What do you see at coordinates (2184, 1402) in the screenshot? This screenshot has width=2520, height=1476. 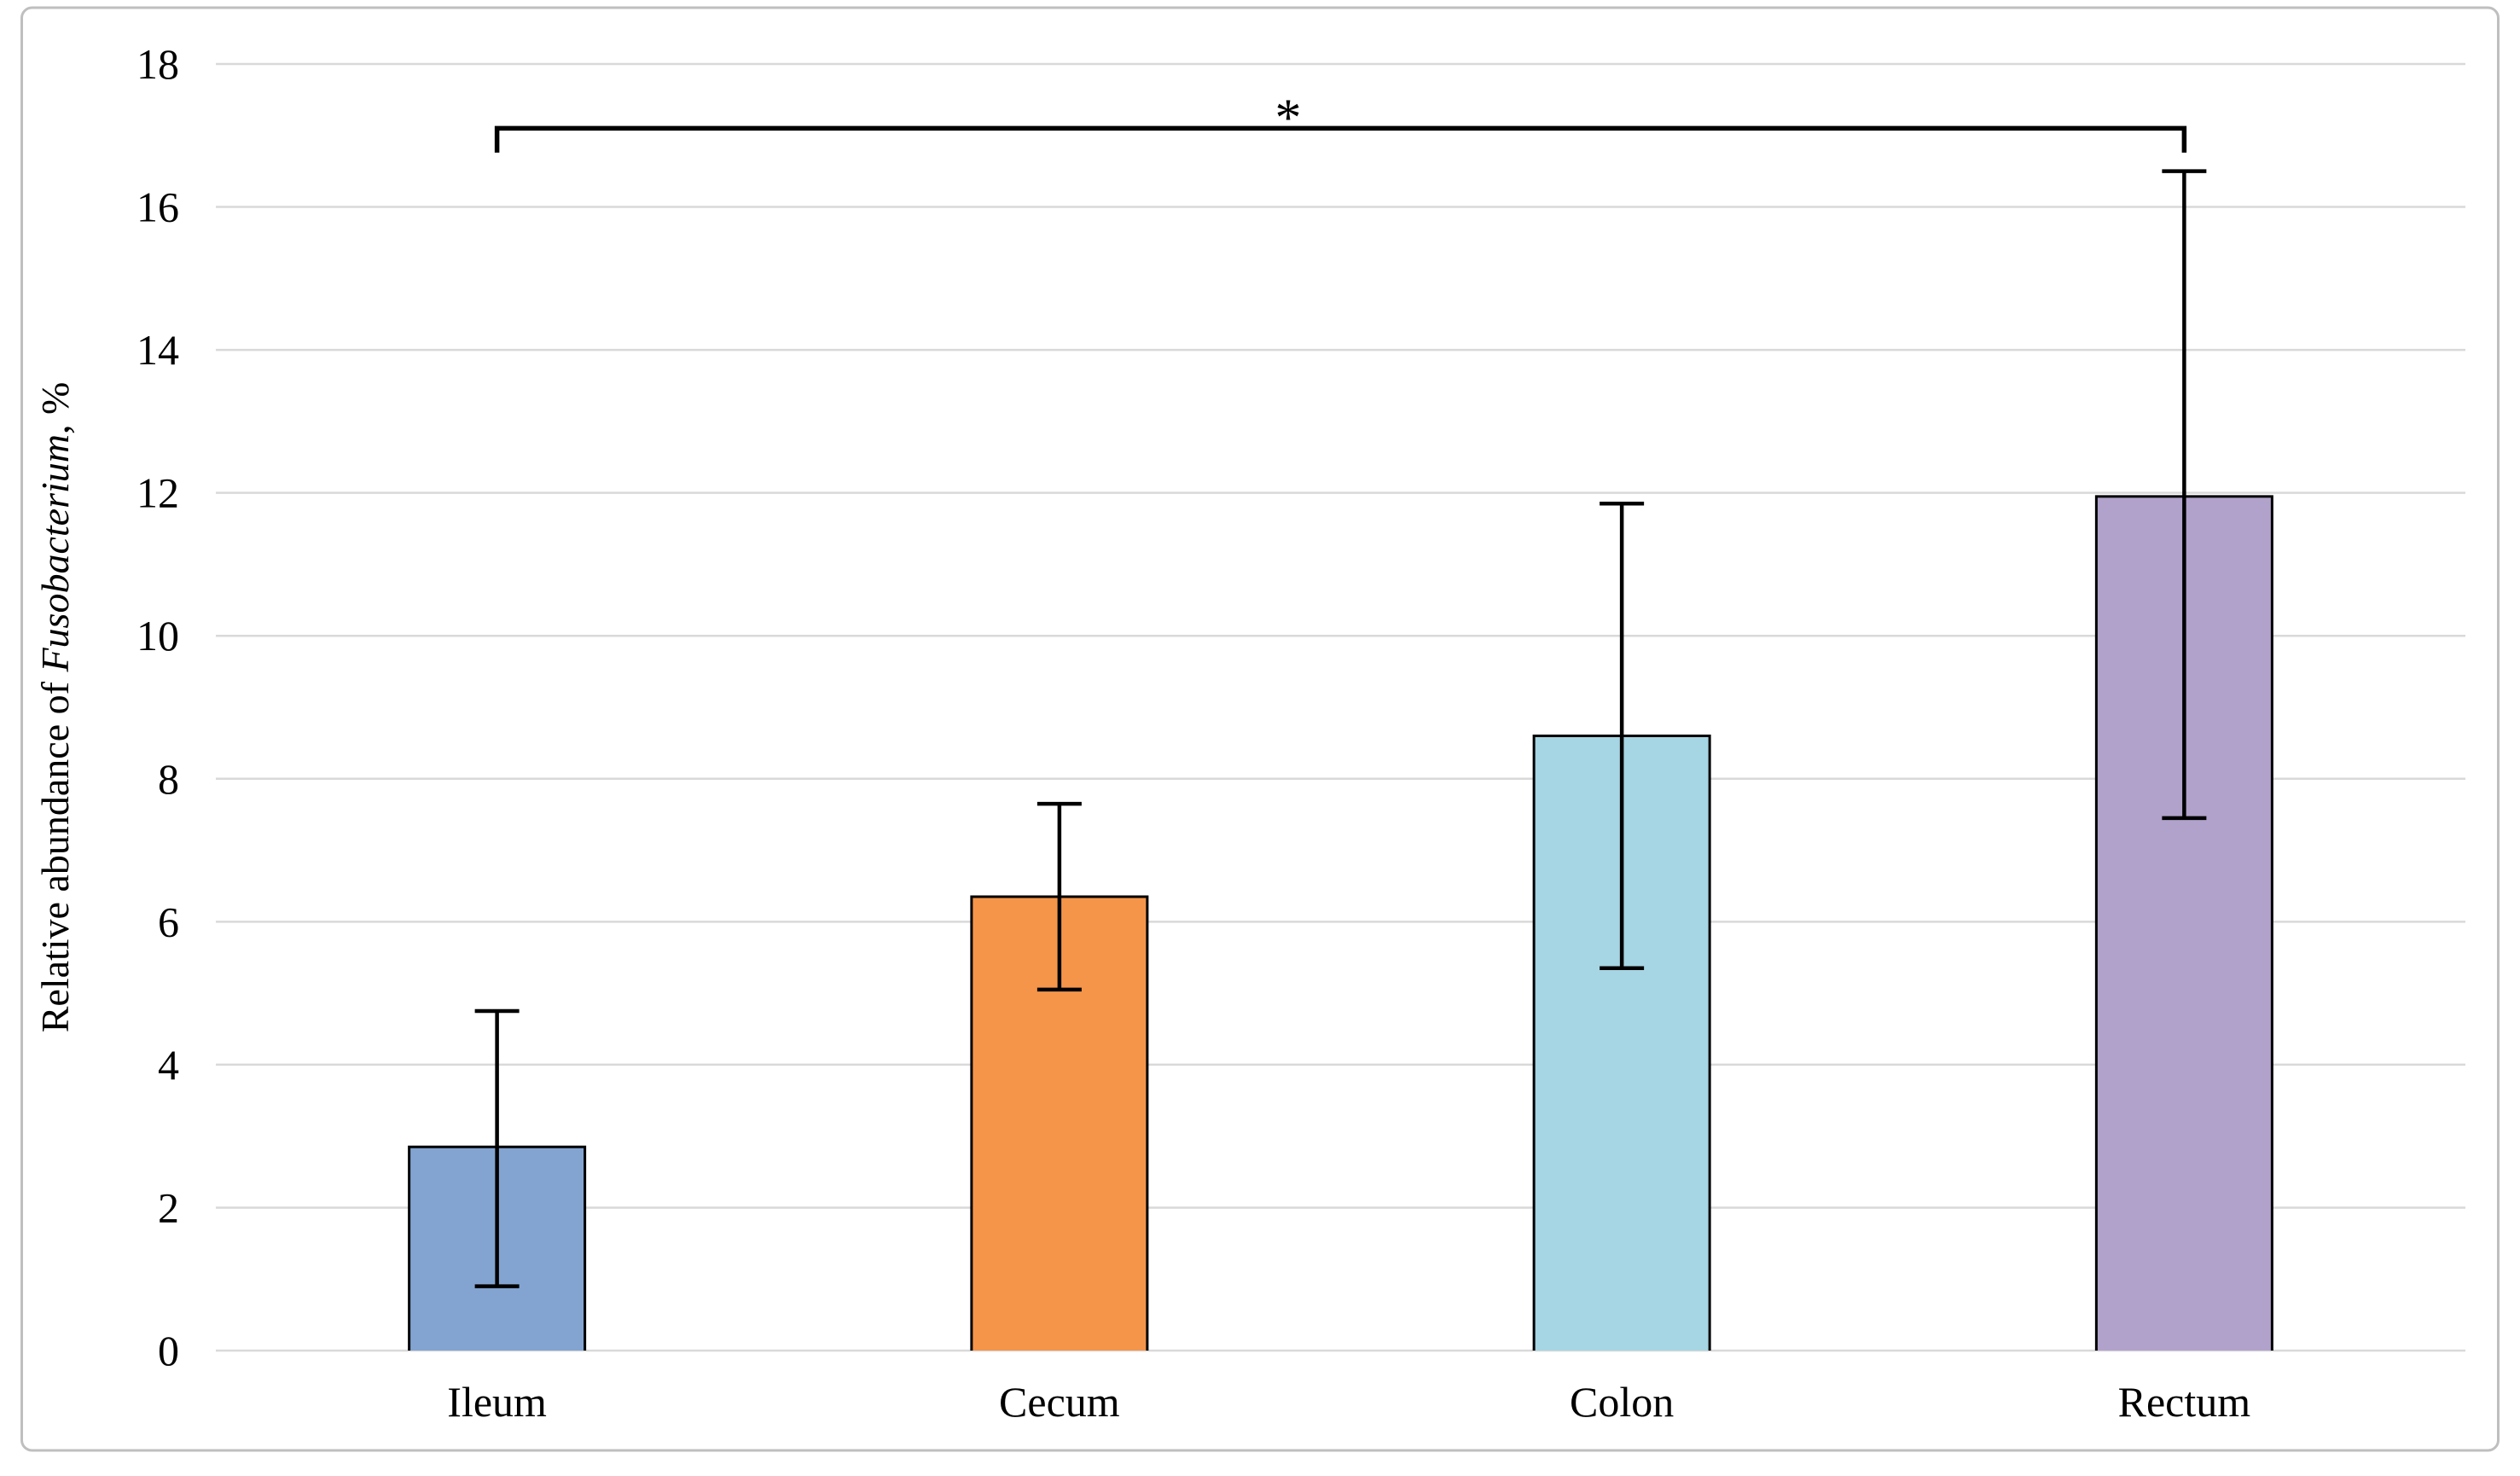 I see `x-tick-label-rectum: Rectum` at bounding box center [2184, 1402].